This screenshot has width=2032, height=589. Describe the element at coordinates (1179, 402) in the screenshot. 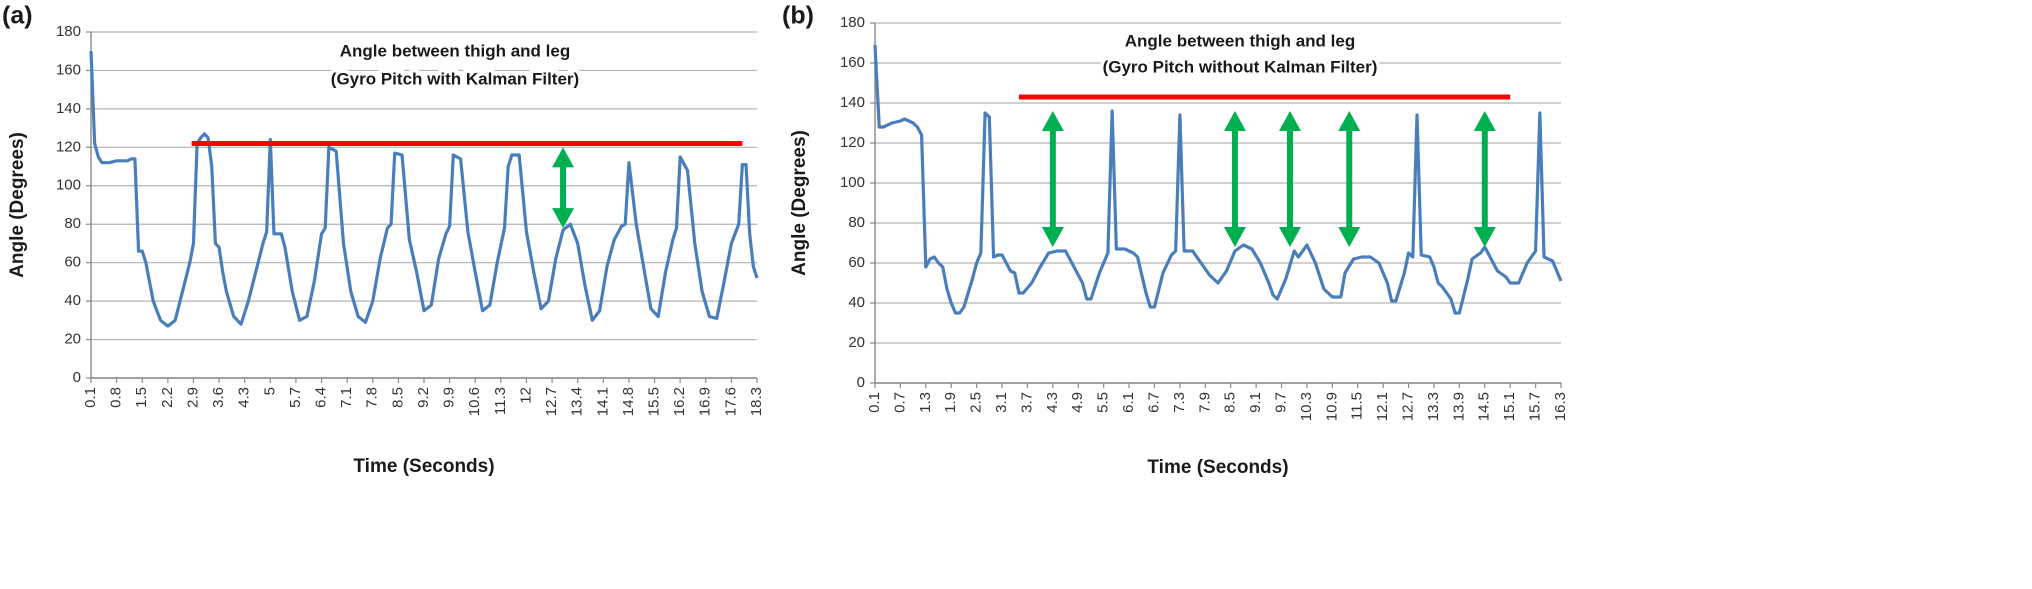

I see `x-tick-label: 7.3` at that location.